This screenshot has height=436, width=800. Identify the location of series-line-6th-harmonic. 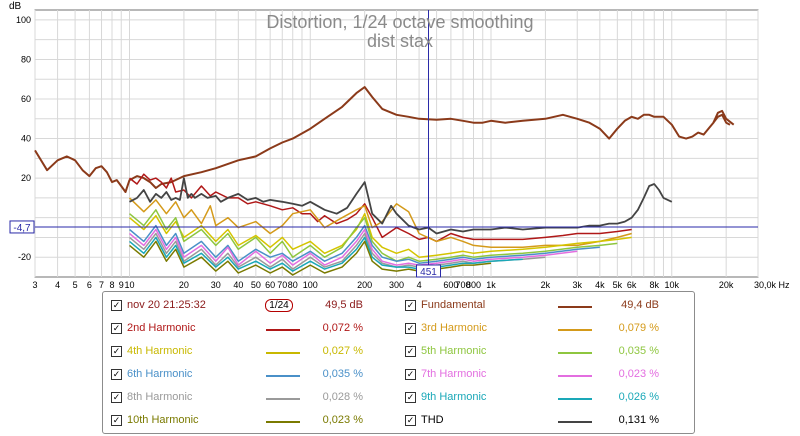
(364, 244).